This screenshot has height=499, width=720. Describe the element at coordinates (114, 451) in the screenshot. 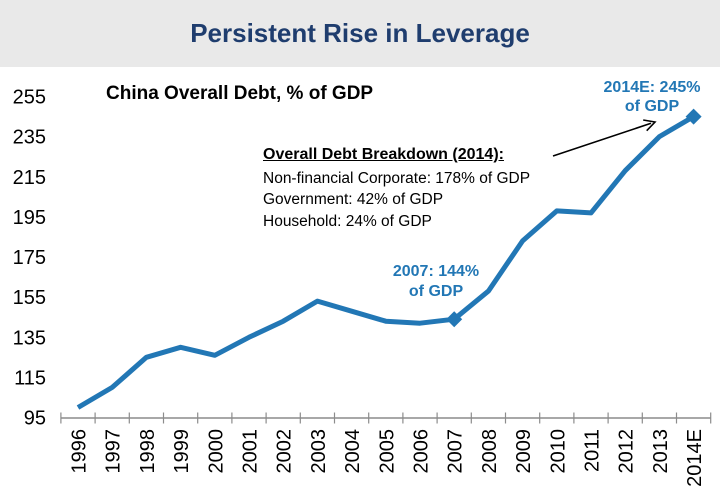

I see `x-axis-label: 1997` at that location.